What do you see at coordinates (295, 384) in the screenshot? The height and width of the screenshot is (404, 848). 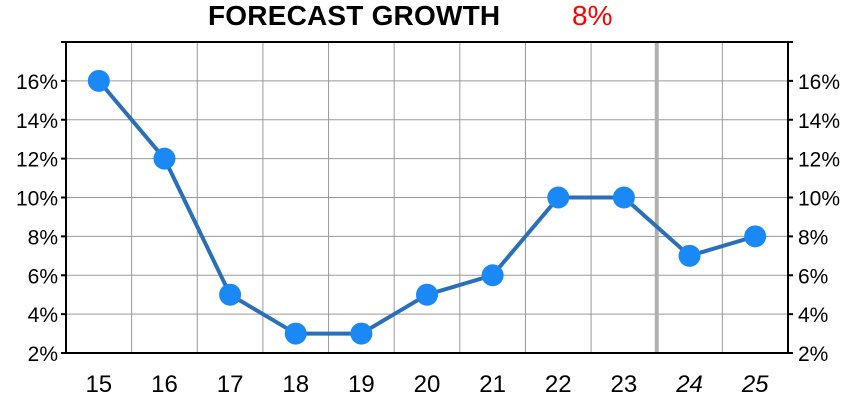 I see `x-tick-label: 18` at bounding box center [295, 384].